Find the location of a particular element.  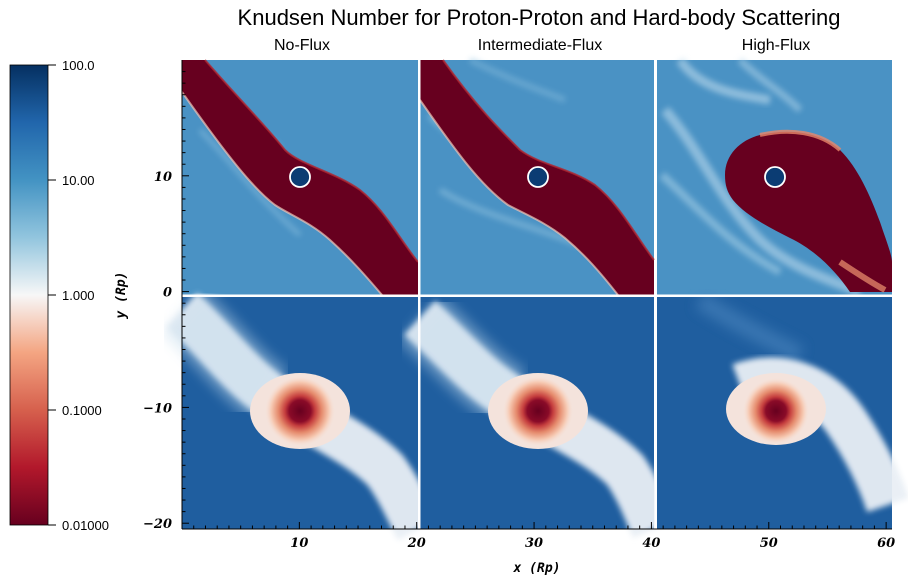

colorbar-tick-label: 0.01000 is located at coordinates (85, 525).